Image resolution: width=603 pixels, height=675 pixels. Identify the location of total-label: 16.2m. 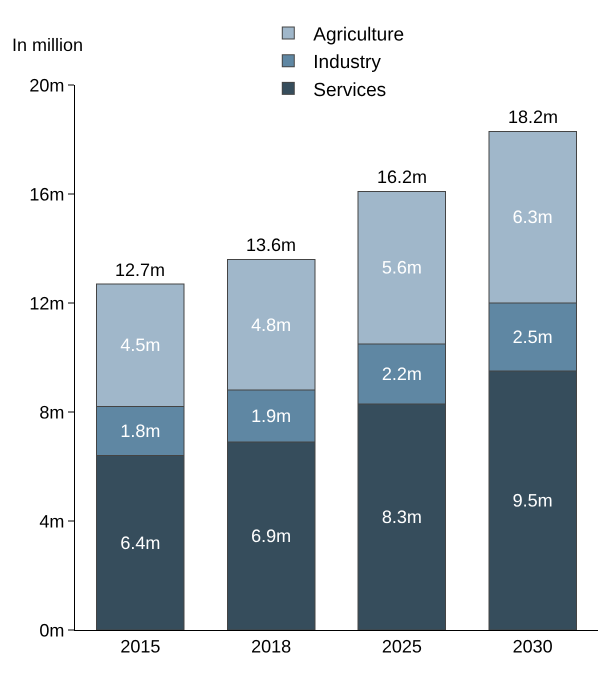
(402, 177).